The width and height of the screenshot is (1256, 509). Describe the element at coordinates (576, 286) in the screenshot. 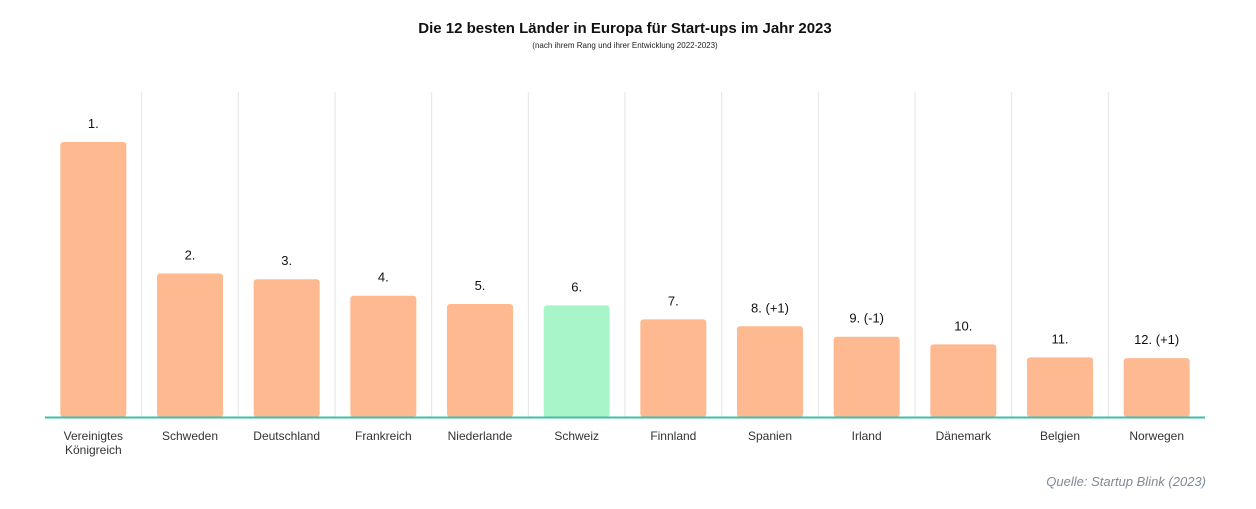

I see `data-label: 6.` at that location.